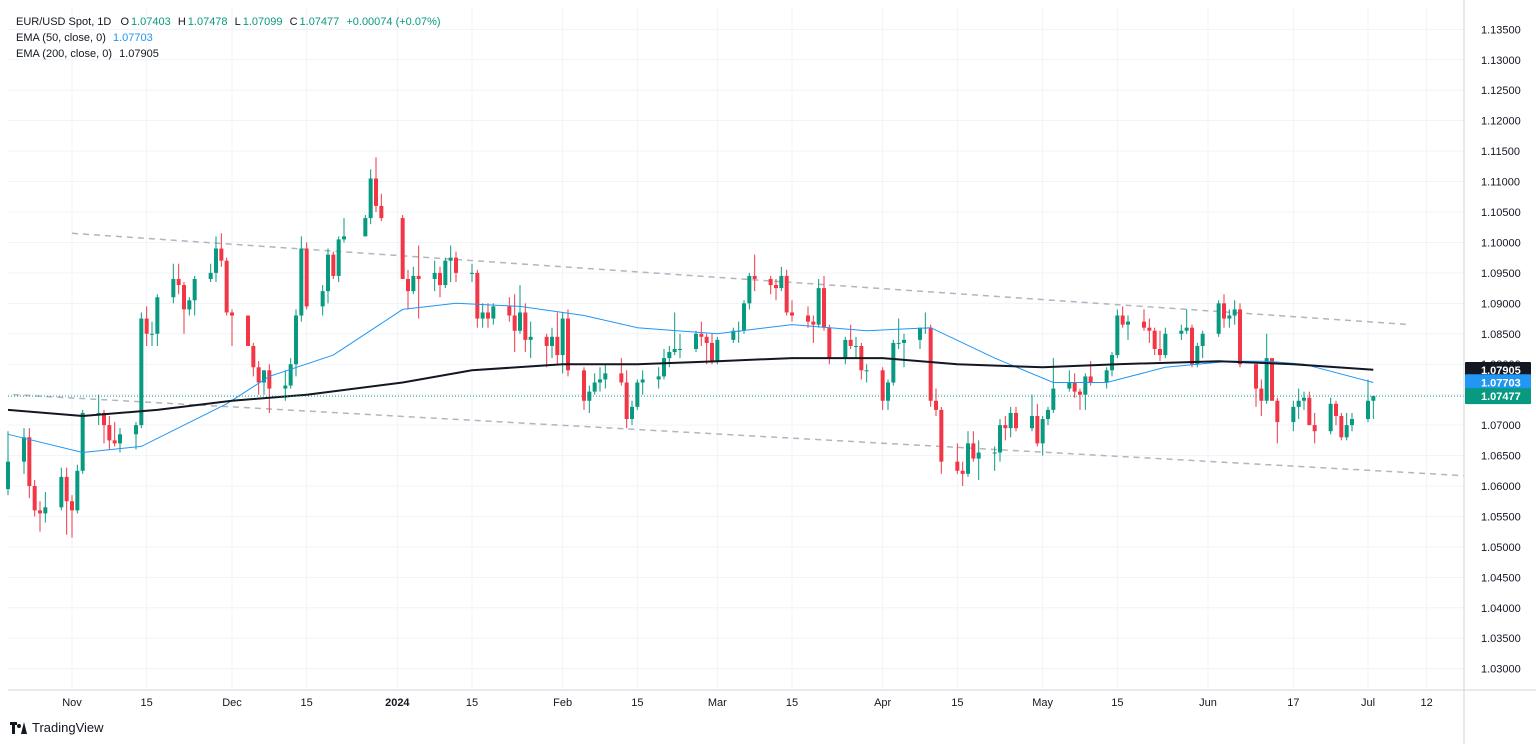 The image size is (1536, 744). What do you see at coordinates (61, 38) in the screenshot?
I see `ema50-label: EMA (50, close, 0)` at bounding box center [61, 38].